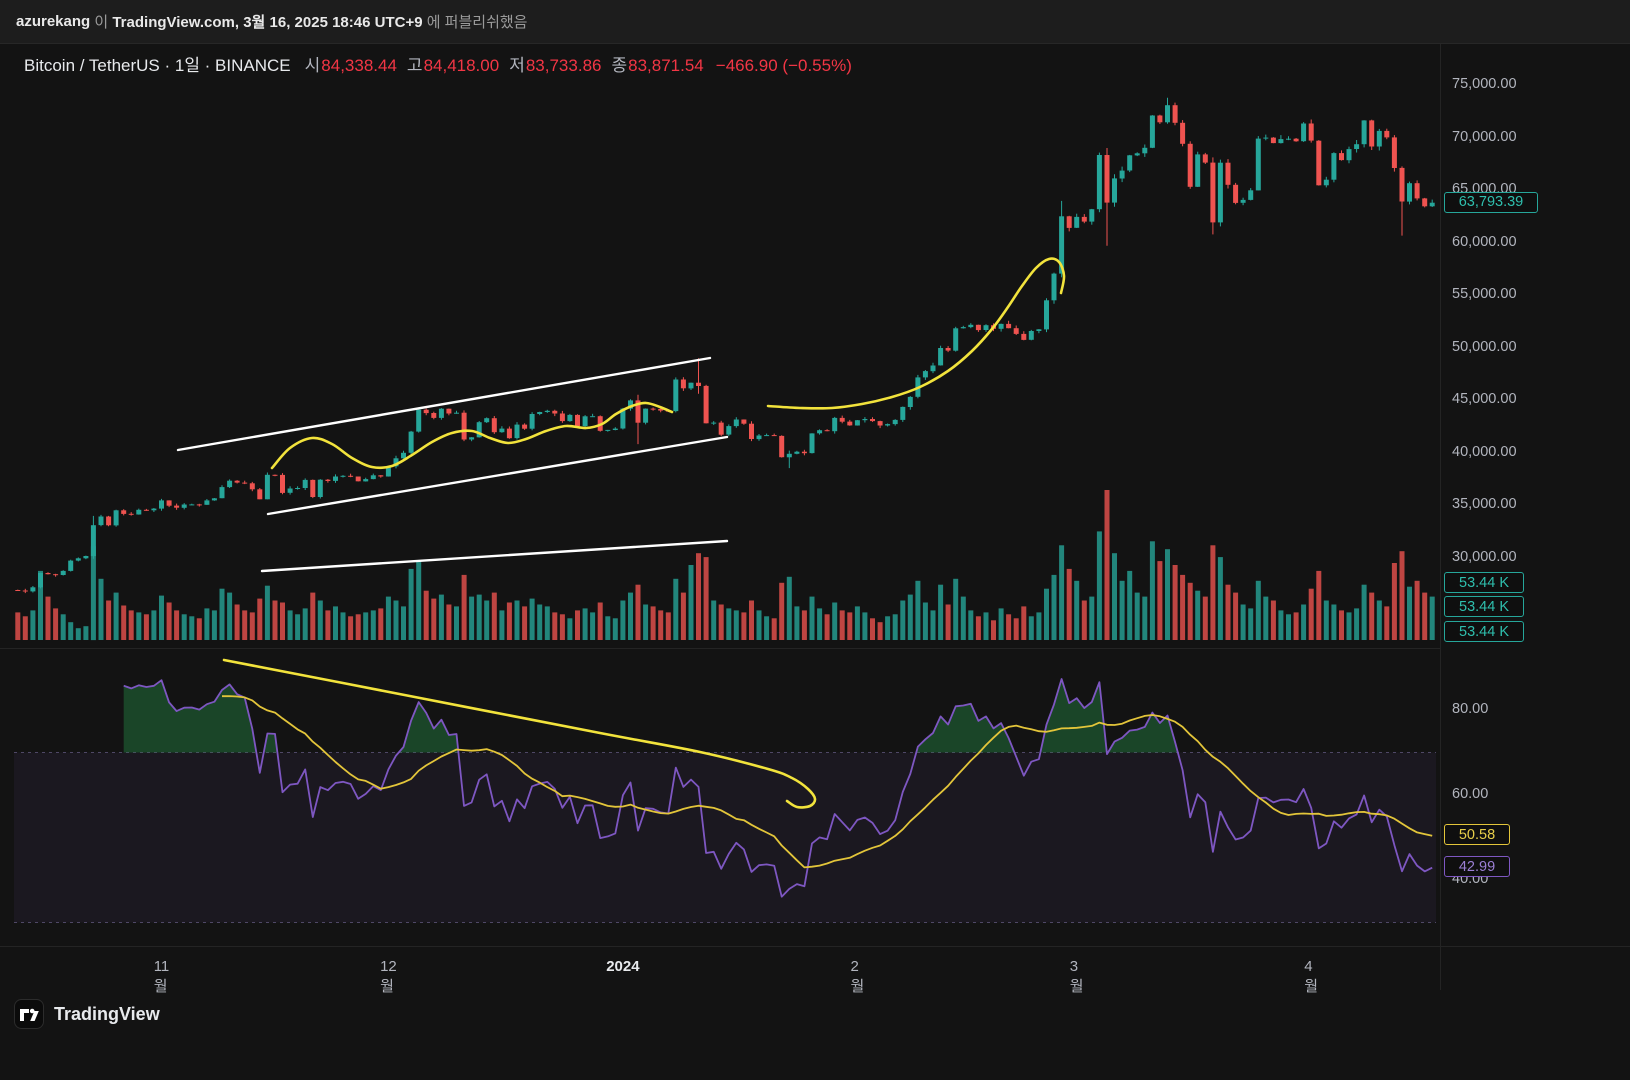 The height and width of the screenshot is (1080, 1630). Describe the element at coordinates (267, 22) in the screenshot. I see `publish-source-date: TradingView.com, 3월 16, 2025 18:46 UTC+9` at that location.